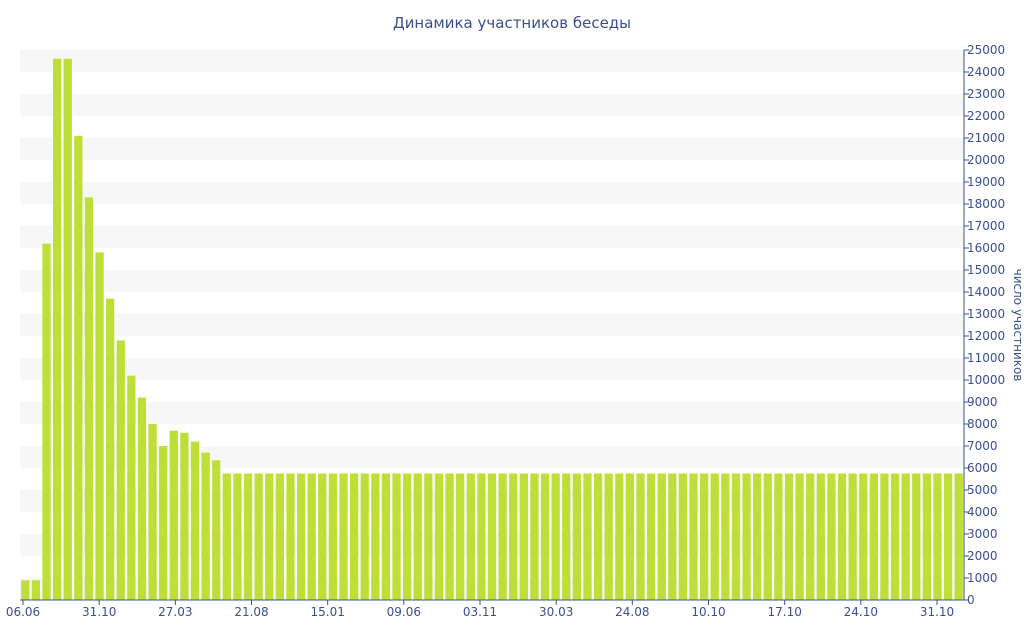  I want to click on y-tick-label: 21000, so click(986, 138).